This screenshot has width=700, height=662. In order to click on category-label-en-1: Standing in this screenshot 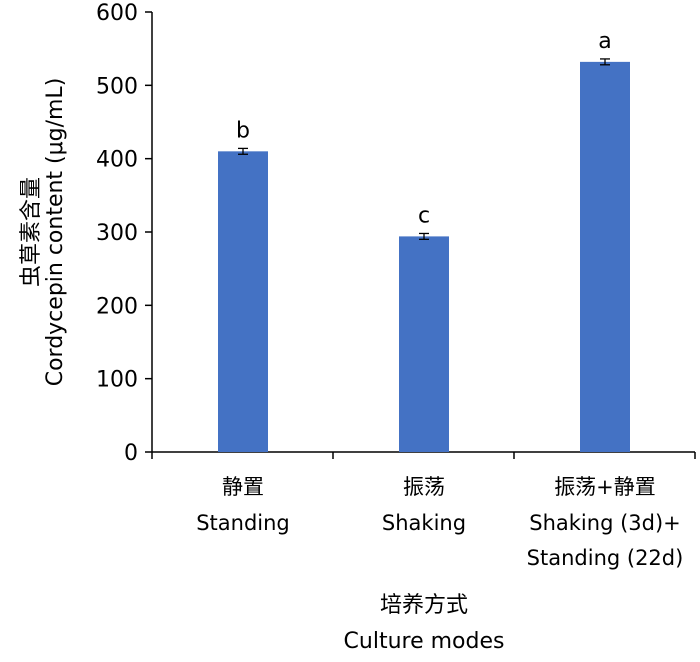, I will do `click(243, 523)`.